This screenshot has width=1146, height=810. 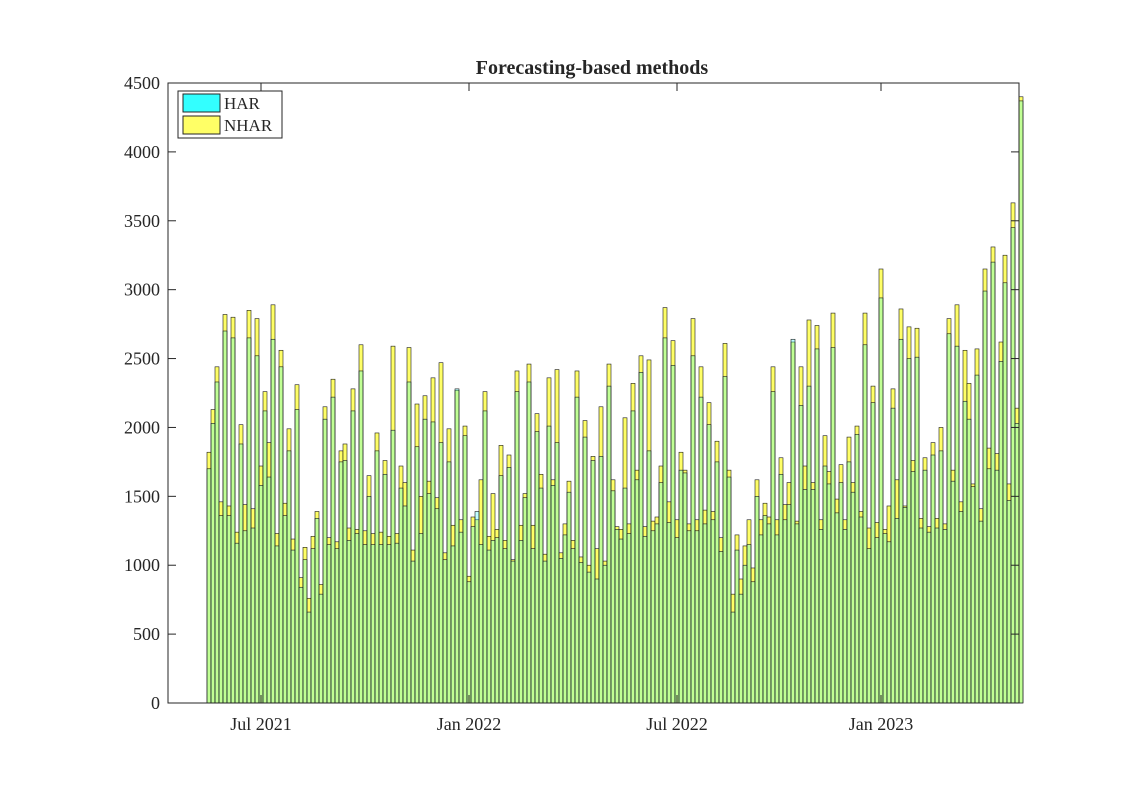 I want to click on y-tick-label: 500, so click(x=146, y=634).